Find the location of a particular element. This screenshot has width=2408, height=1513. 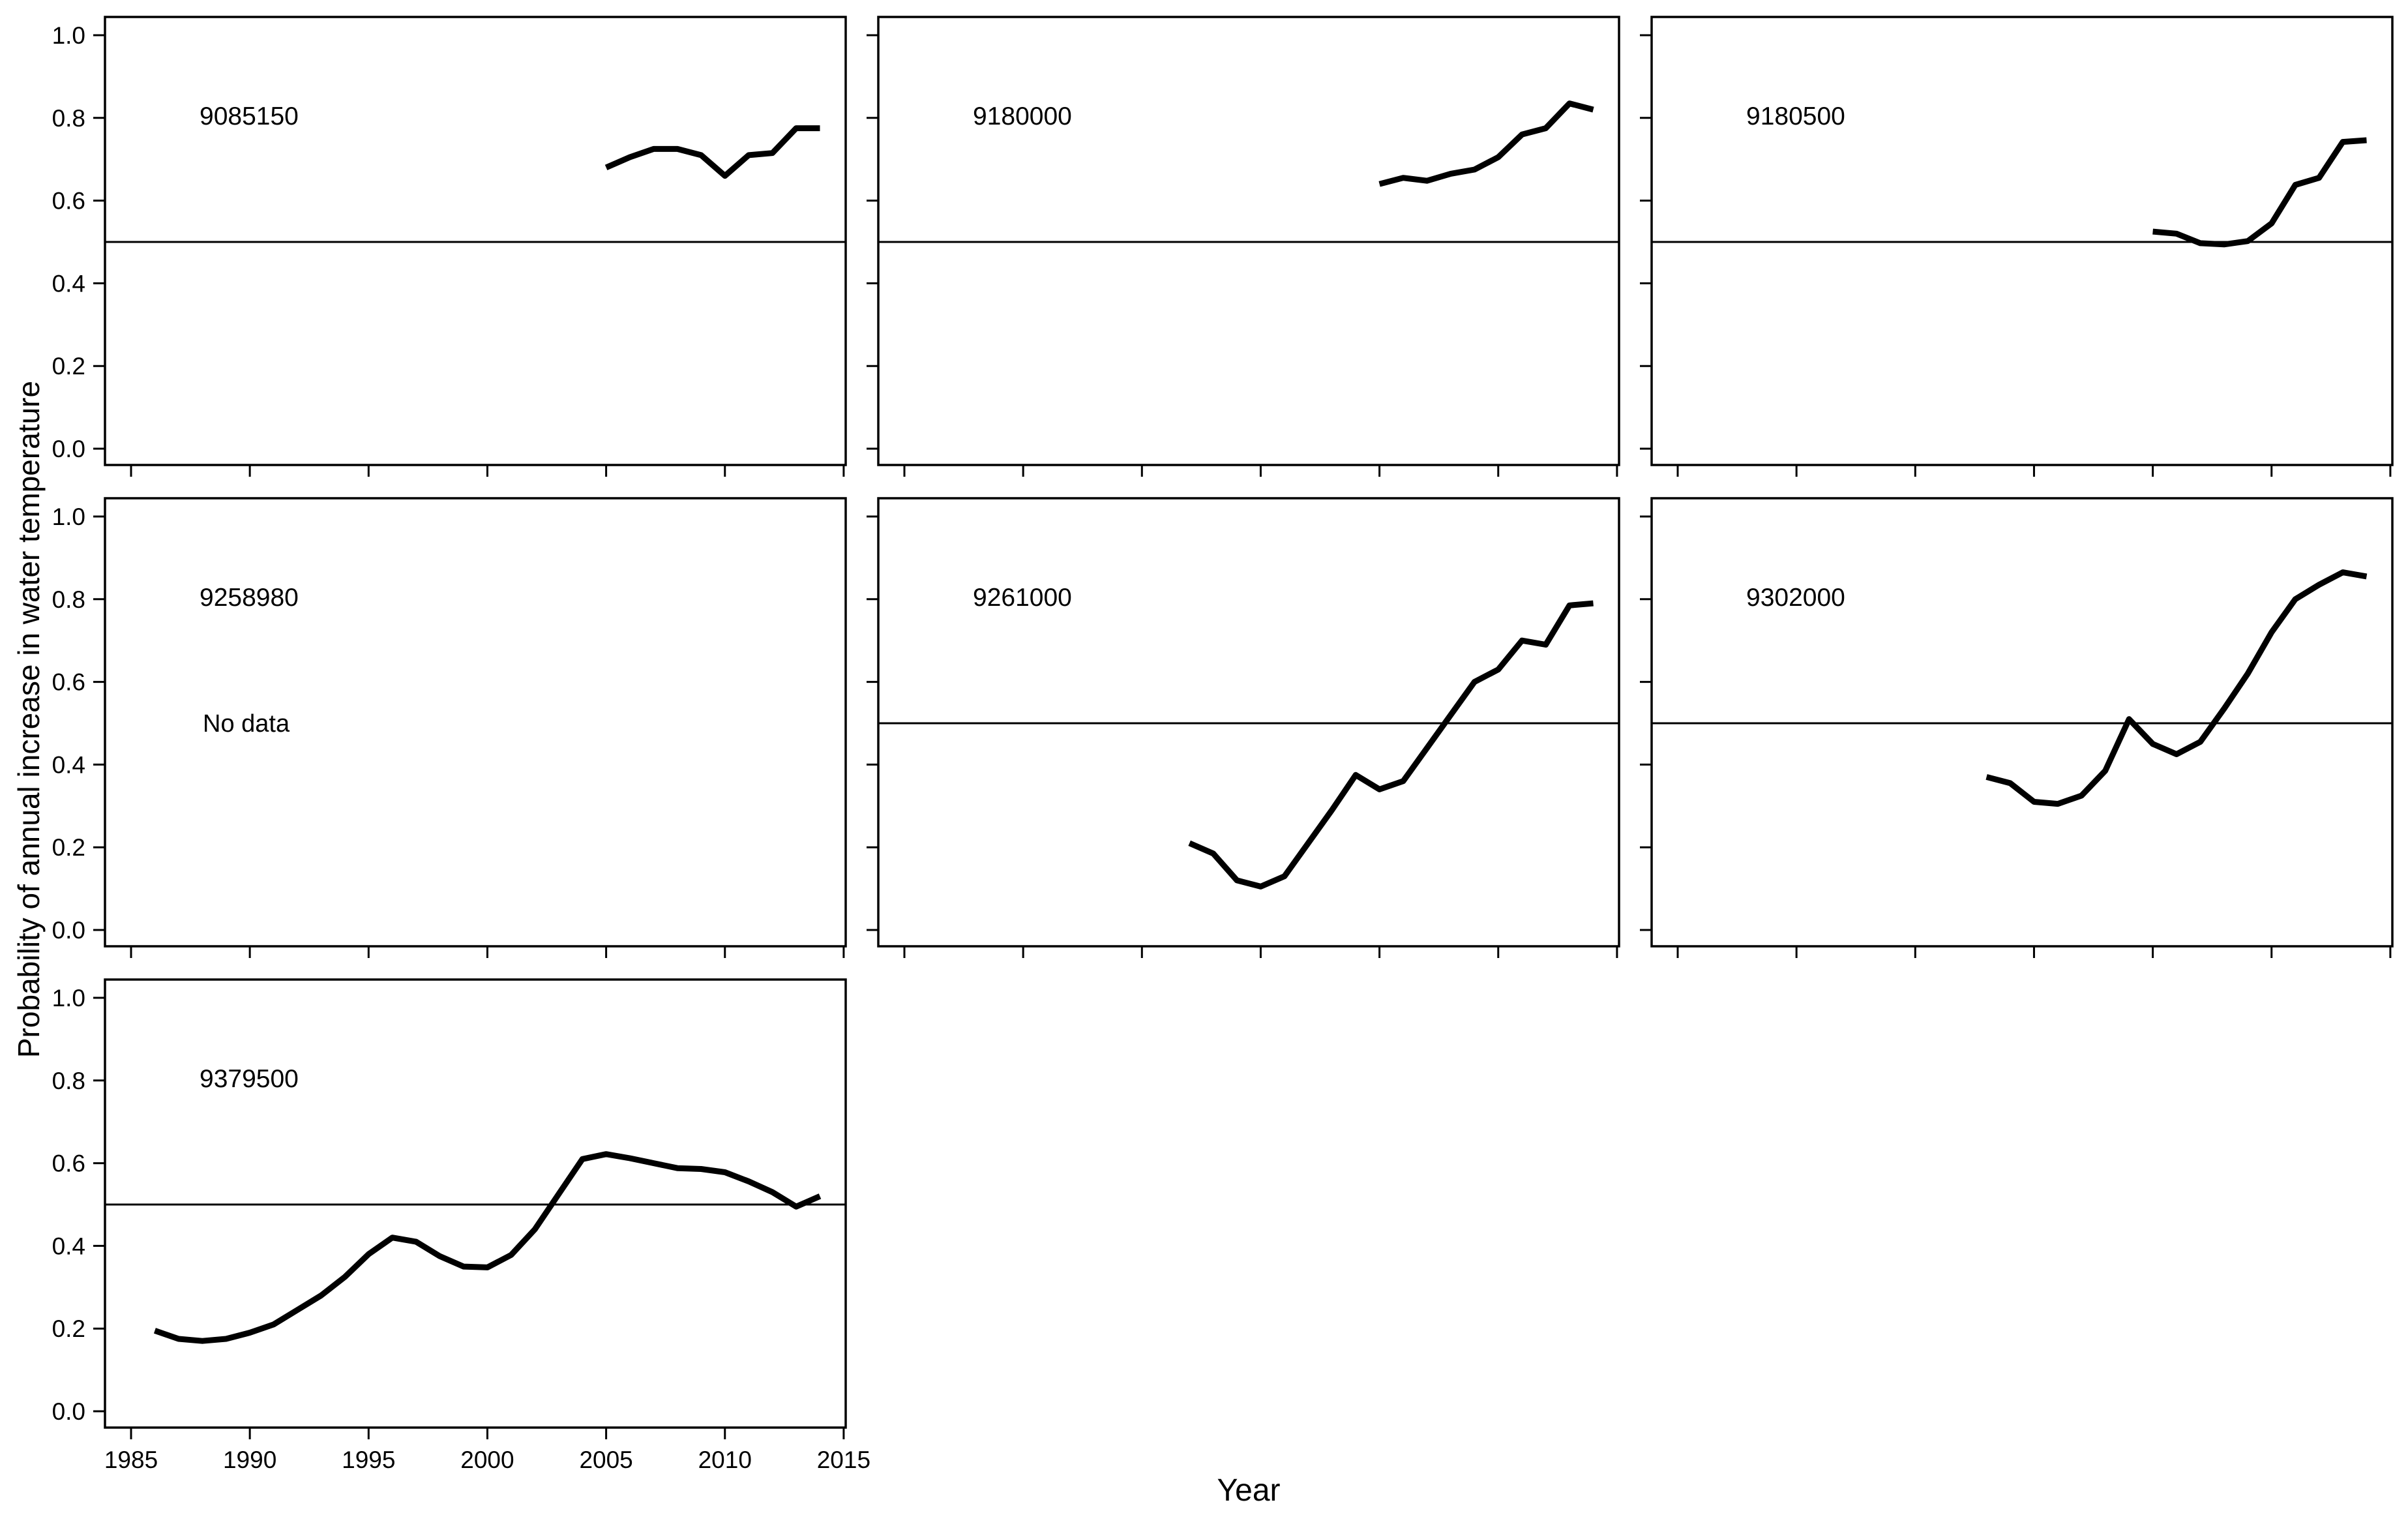

x-tick-label: 2000 is located at coordinates (487, 1459).